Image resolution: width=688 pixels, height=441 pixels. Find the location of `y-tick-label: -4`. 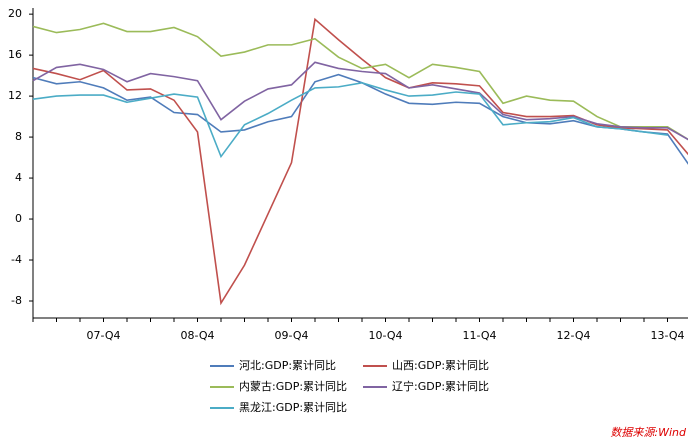

y-tick-label: -4 is located at coordinates (16, 259).